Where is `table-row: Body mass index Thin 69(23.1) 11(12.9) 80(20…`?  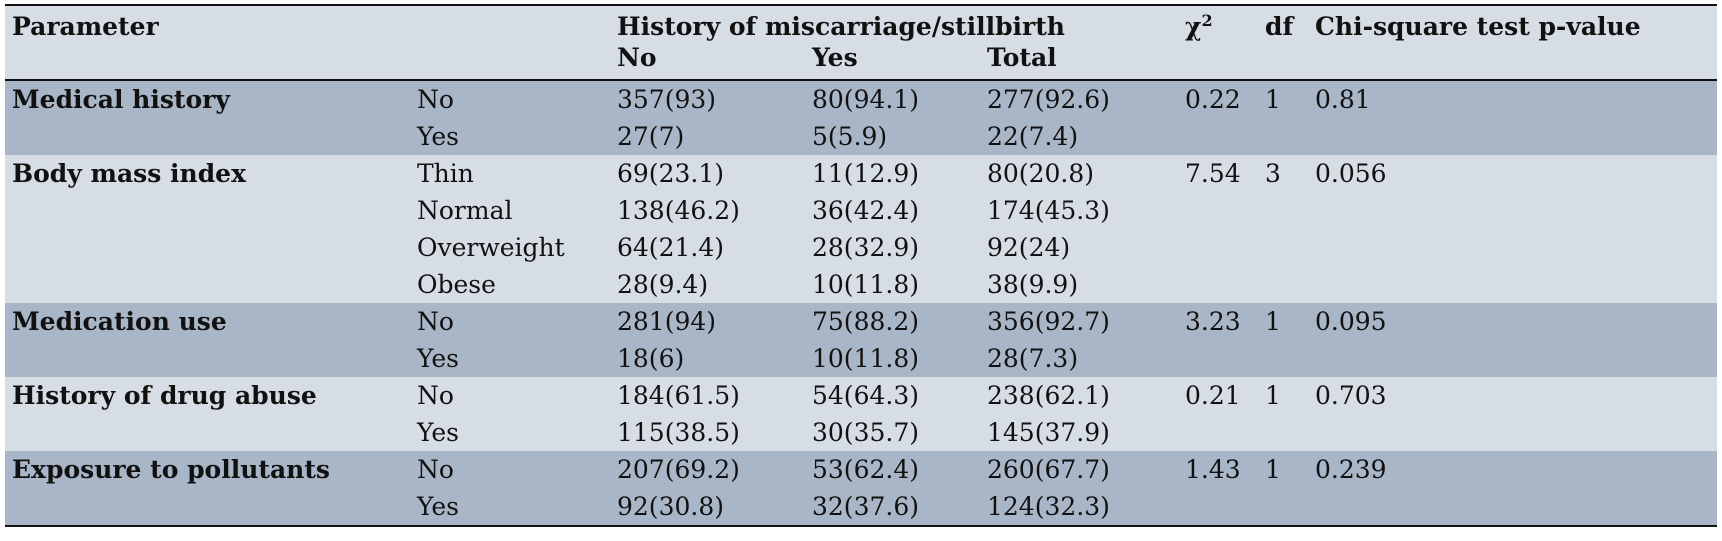
table-row: Body mass index Thin 69(23.1) 11(12.9) 80(20… is located at coordinates (861, 173).